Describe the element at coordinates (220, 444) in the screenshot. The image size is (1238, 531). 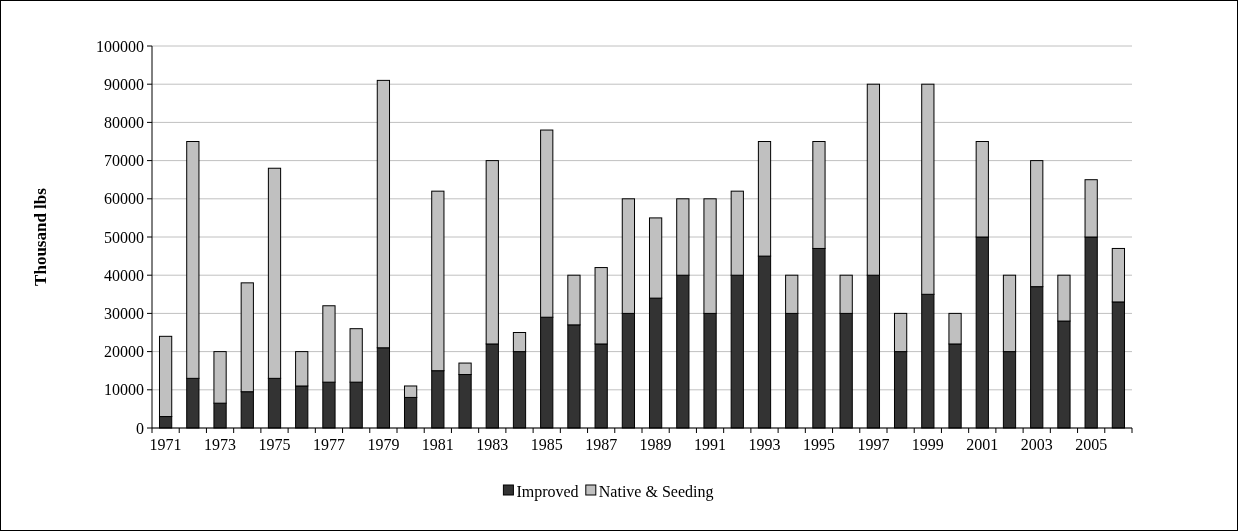
I see `x-tick-label: 1973` at that location.